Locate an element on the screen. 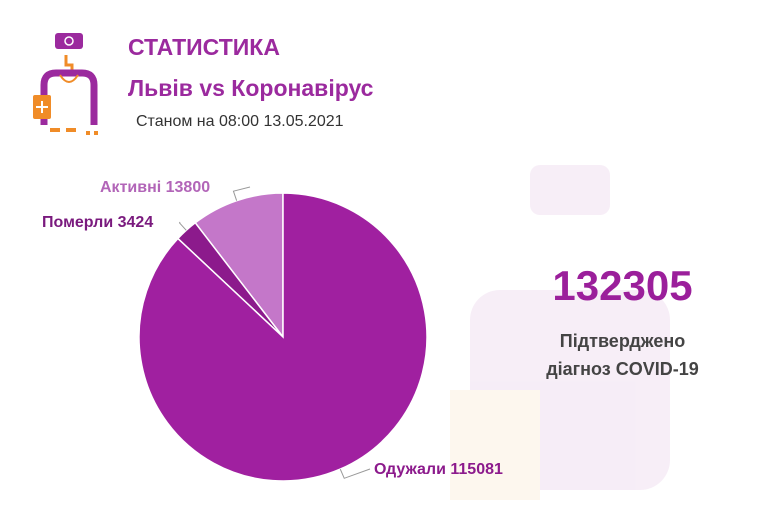  page-subtitle: Львів vs Коронавірус is located at coordinates (251, 88).